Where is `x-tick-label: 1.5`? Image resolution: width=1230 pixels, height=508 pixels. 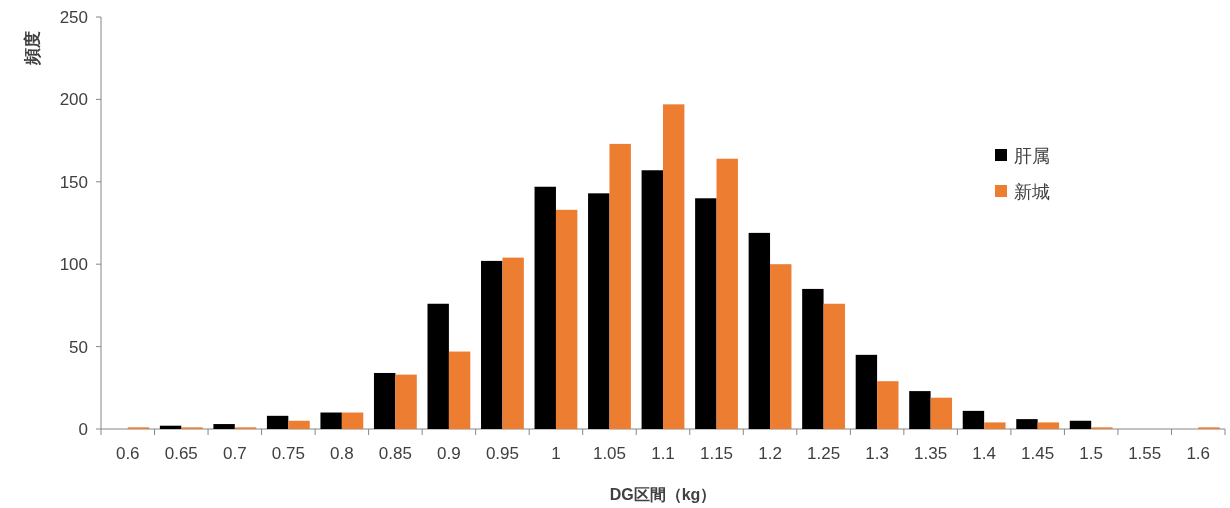 x-tick-label: 1.5 is located at coordinates (1091, 453).